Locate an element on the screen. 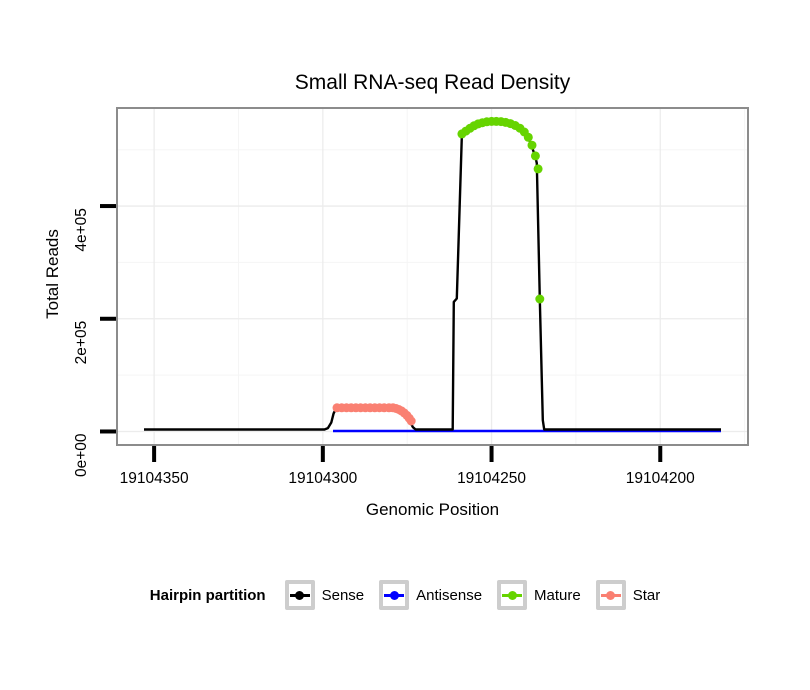 This screenshot has width=810, height=690. legend-item-sense: Sense is located at coordinates (324, 595).